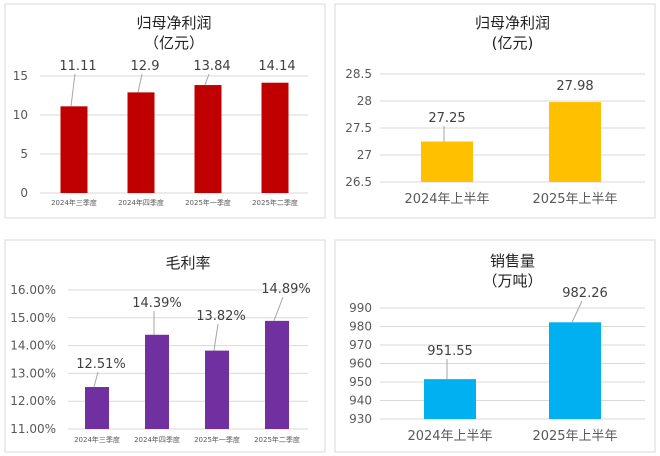  Describe the element at coordinates (360, 401) in the screenshot. I see `y-tick-label: 940` at that location.